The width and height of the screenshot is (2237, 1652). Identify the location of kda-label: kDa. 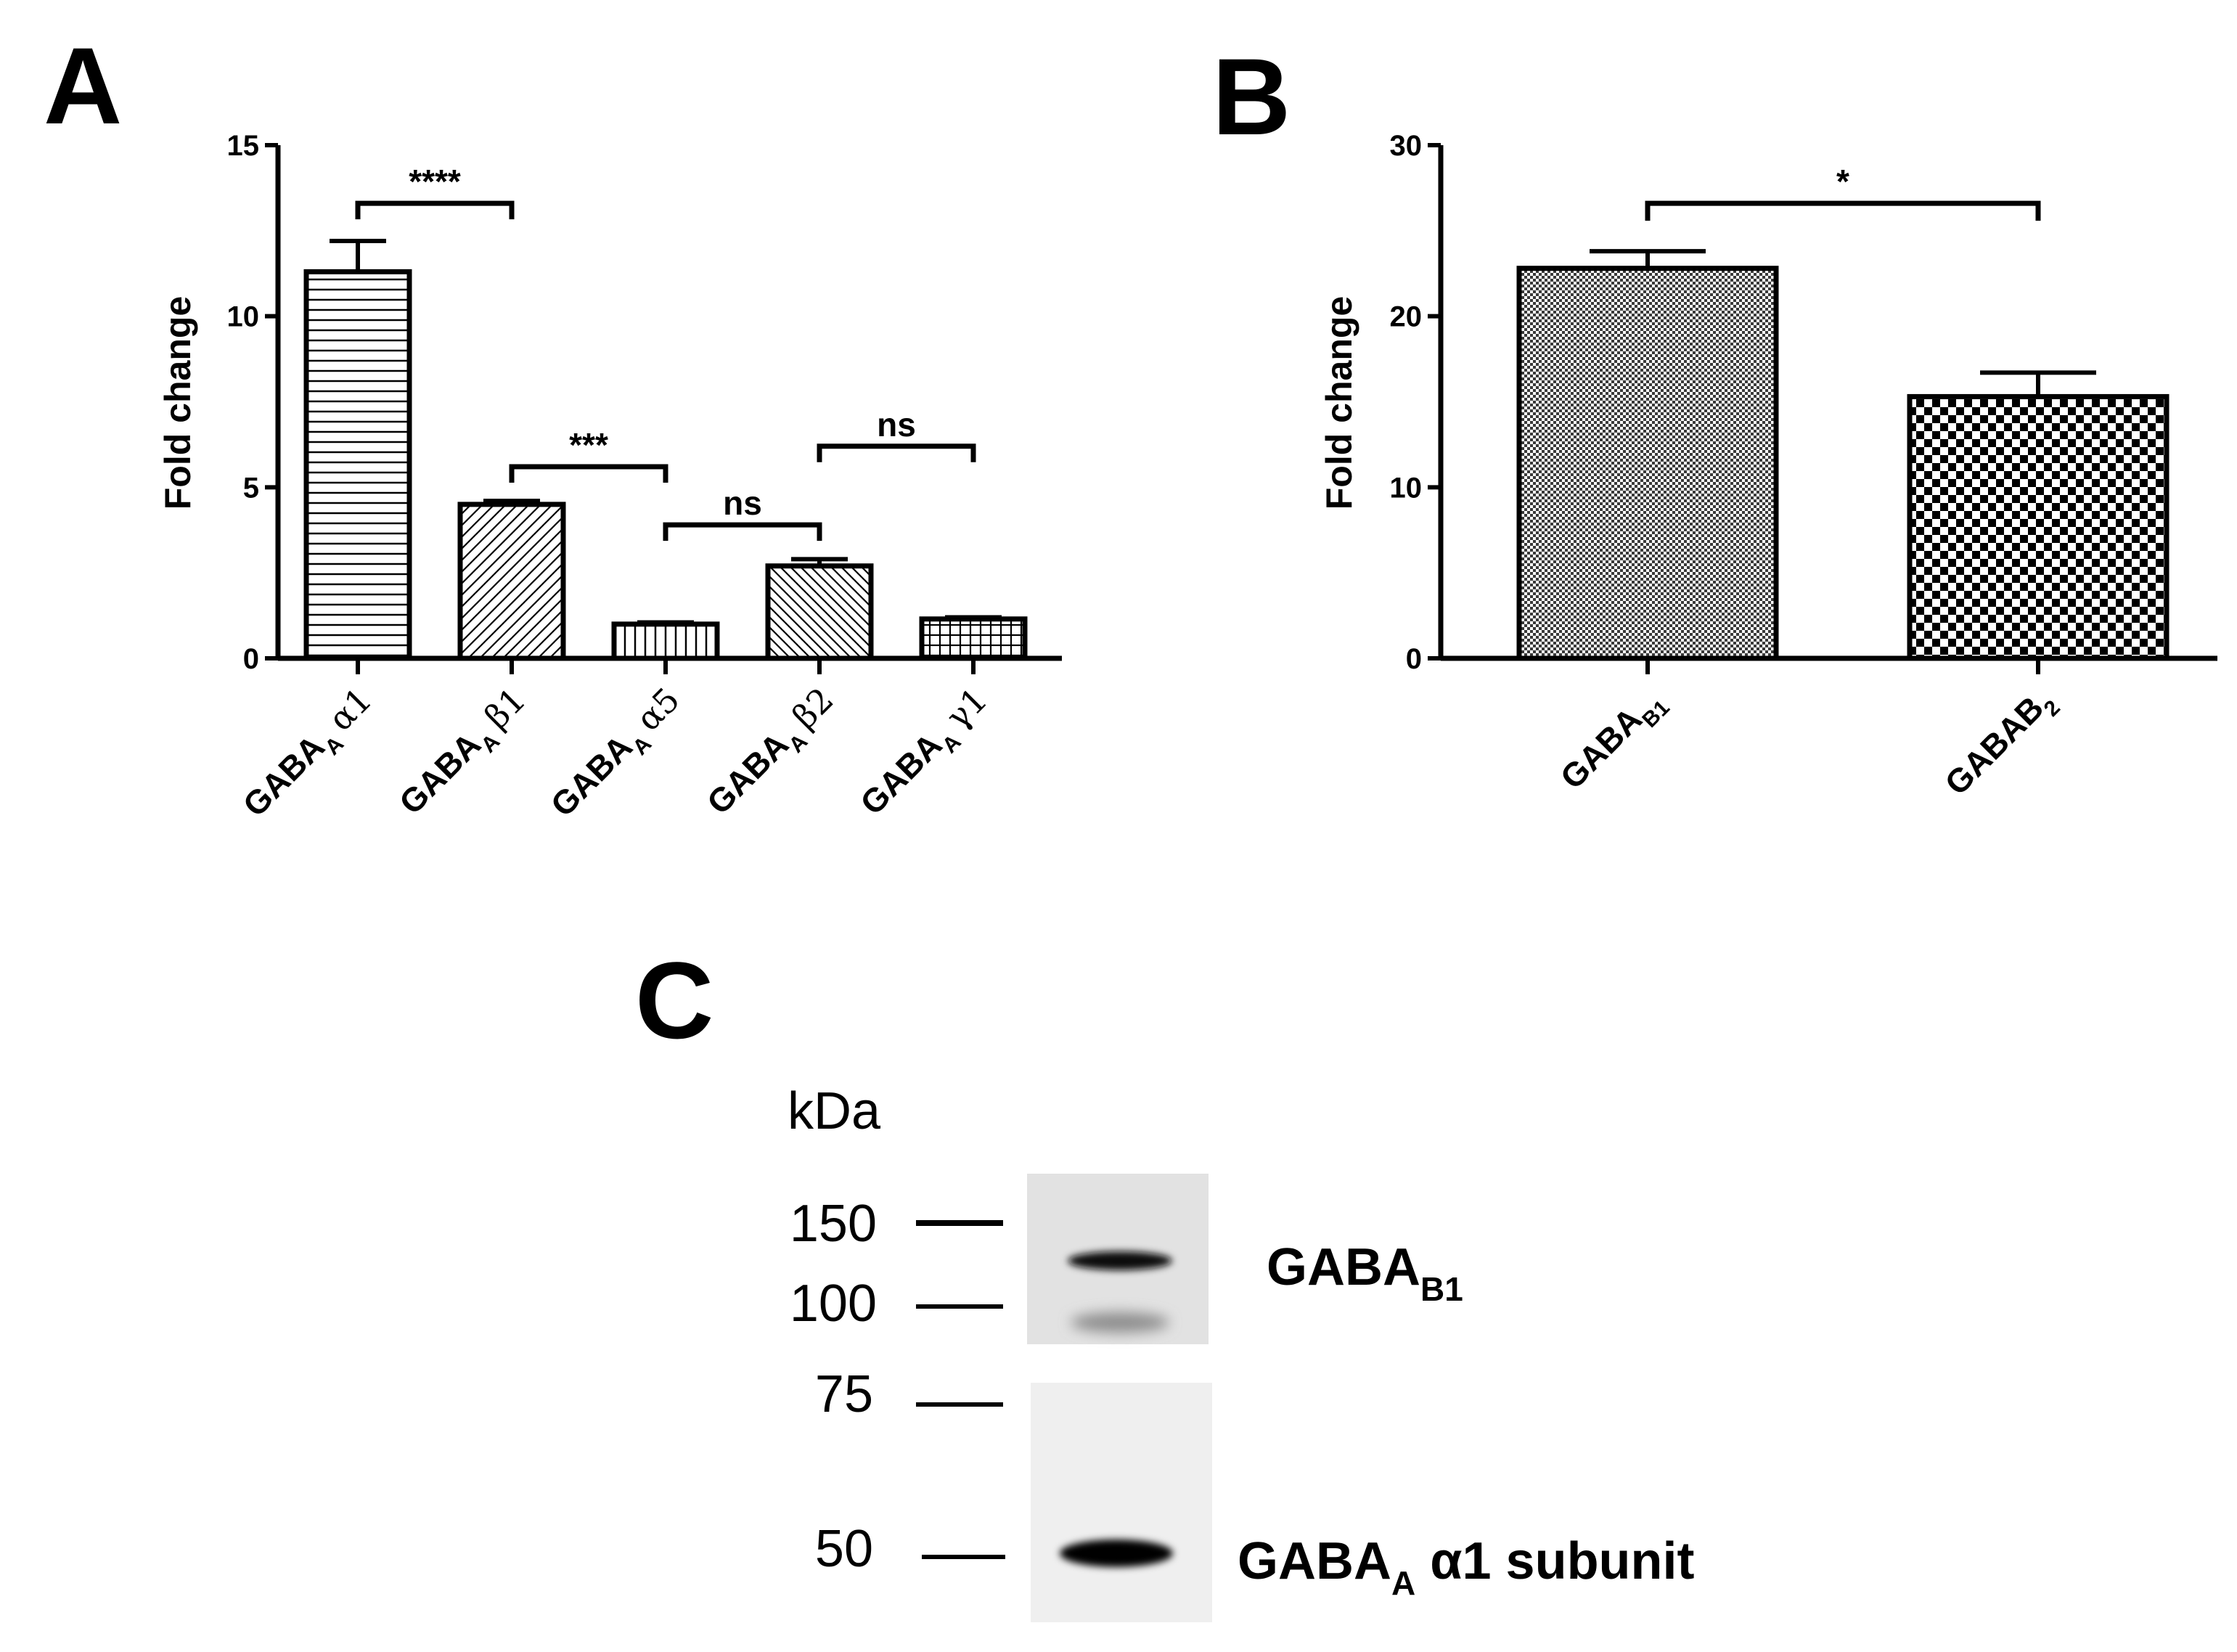
(834, 1111).